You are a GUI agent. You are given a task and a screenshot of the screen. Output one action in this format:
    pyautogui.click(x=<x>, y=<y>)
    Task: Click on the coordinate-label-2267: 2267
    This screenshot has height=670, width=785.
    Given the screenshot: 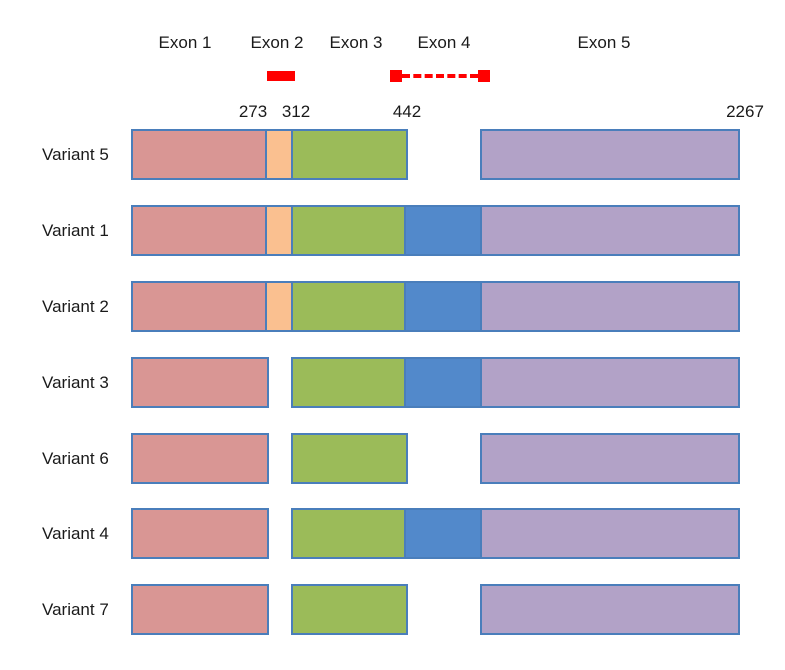 What is the action you would take?
    pyautogui.click(x=745, y=111)
    